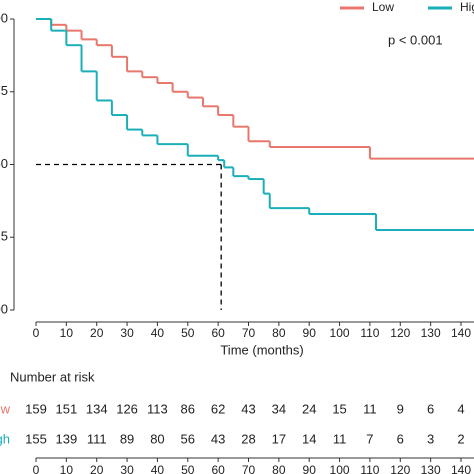 This screenshot has width=474, height=474. What do you see at coordinates (188, 408) in the screenshot?
I see `risk-count: 86` at bounding box center [188, 408].